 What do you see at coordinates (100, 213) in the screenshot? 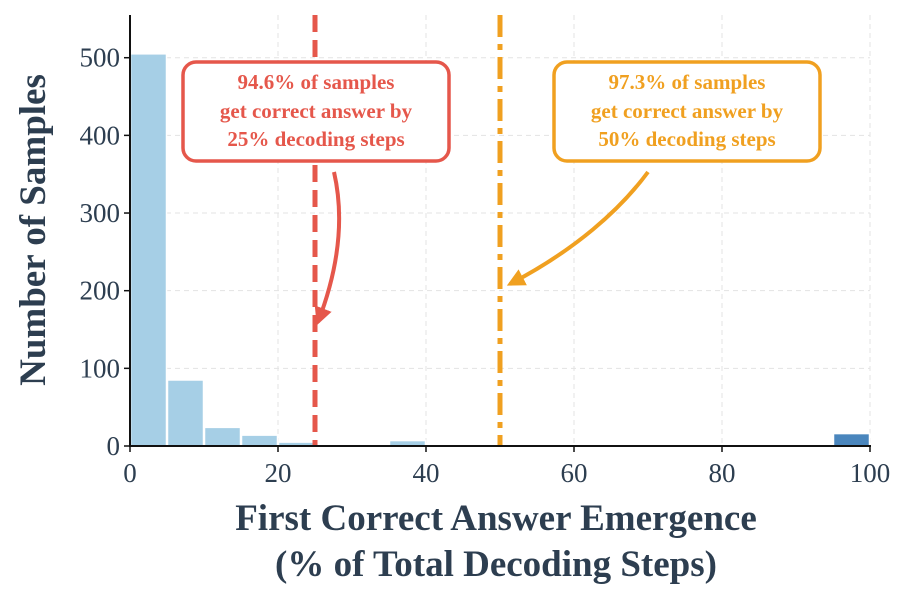
I see `y-tick-label: 300` at bounding box center [100, 213].